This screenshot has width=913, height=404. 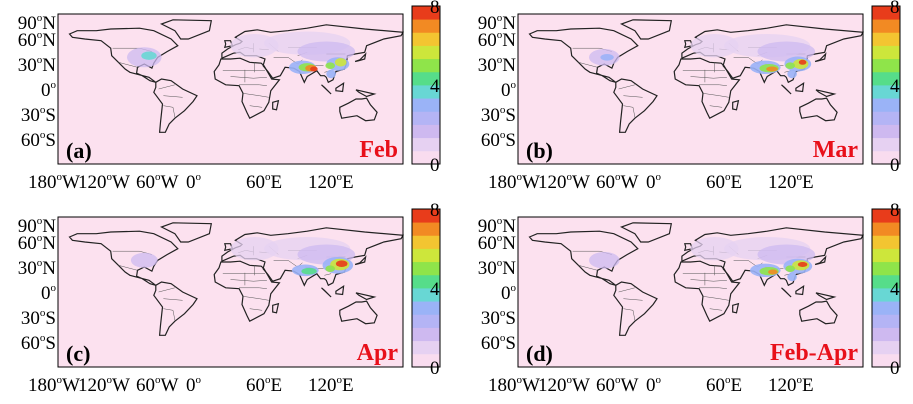 What do you see at coordinates (36, 226) in the screenshot?
I see `y-tick-label: 90oN` at bounding box center [36, 226].